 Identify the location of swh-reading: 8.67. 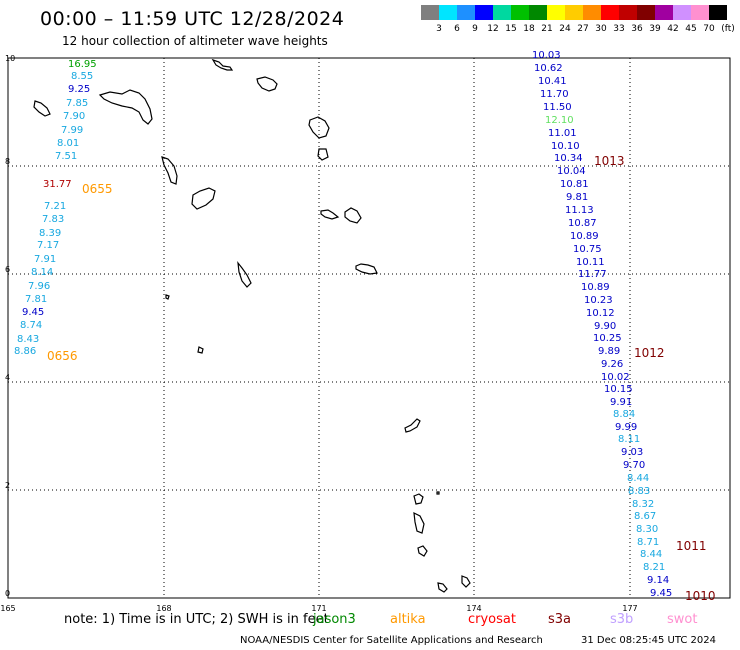
(645, 516).